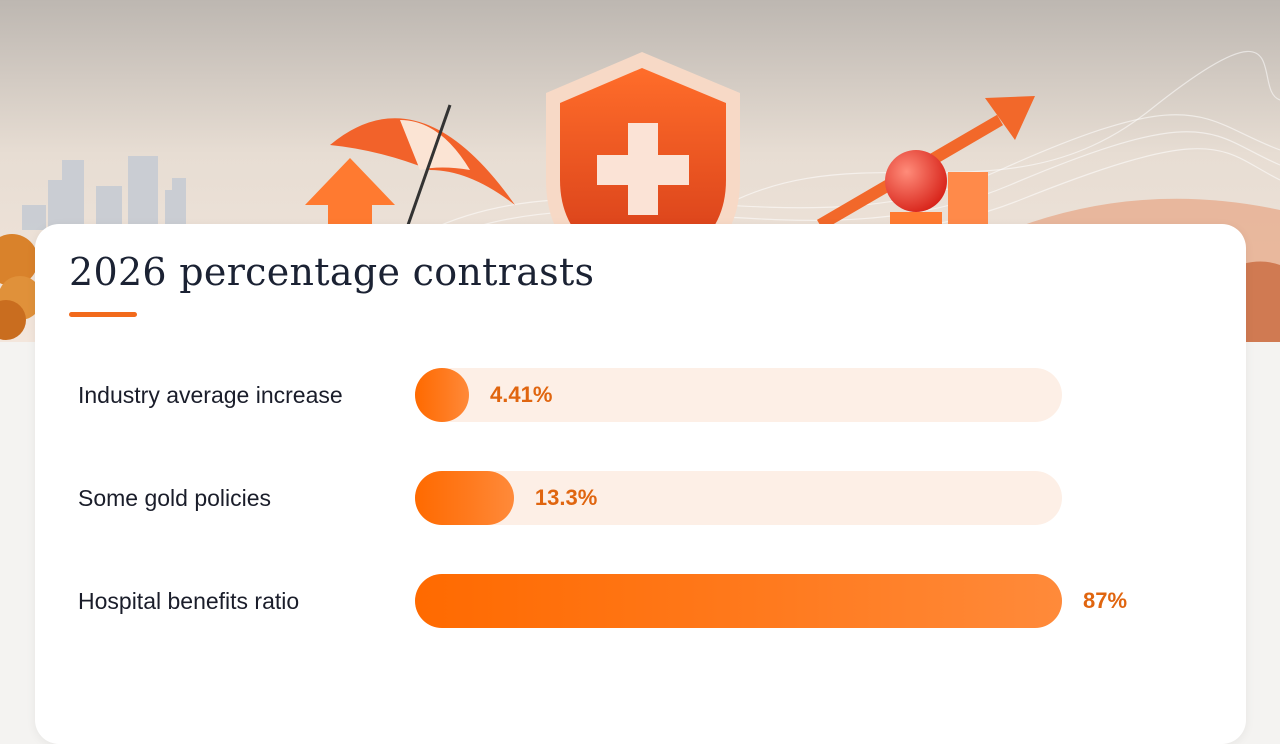  What do you see at coordinates (189, 601) in the screenshot?
I see `bar-category-label: Hospital benefits ratio` at bounding box center [189, 601].